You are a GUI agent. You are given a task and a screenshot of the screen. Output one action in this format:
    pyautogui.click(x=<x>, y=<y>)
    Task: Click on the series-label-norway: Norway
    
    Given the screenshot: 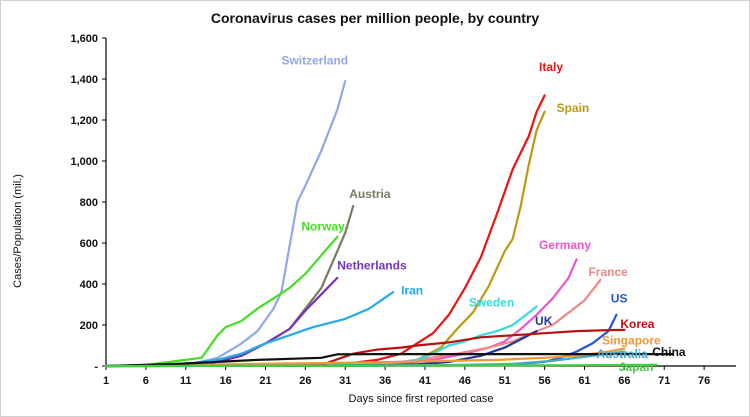 What is the action you would take?
    pyautogui.click(x=323, y=227)
    